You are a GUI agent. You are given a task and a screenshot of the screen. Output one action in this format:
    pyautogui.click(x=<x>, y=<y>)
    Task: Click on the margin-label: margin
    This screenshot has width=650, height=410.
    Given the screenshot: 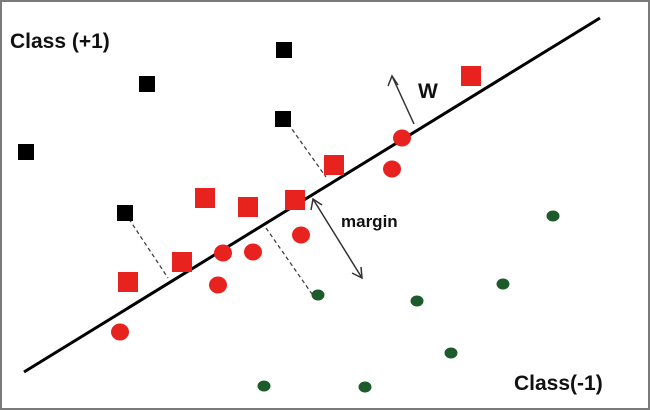 What is the action you would take?
    pyautogui.click(x=369, y=221)
    